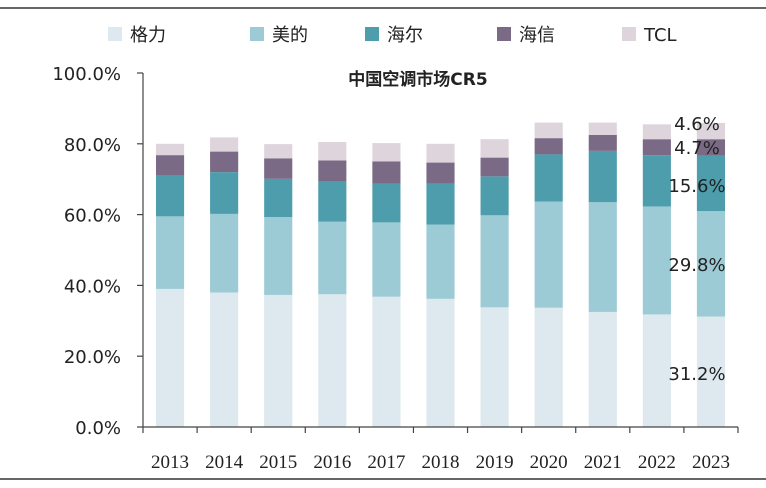 This screenshot has width=766, height=488. Describe the element at coordinates (656, 147) in the screenshot. I see `bar-segment-海信-2022` at that location.